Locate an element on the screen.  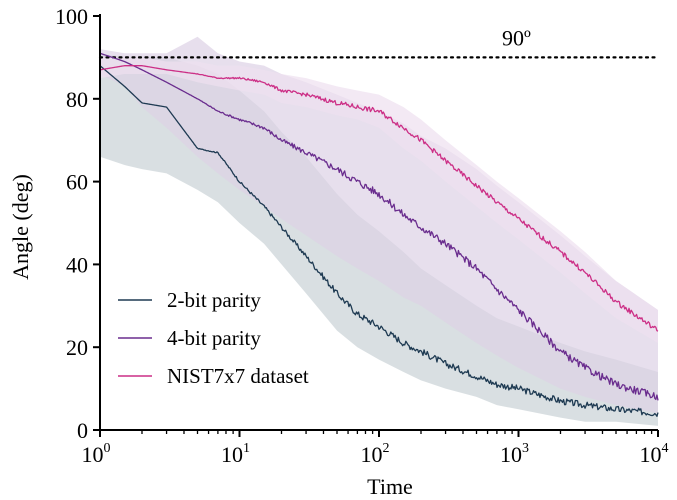
y-axis-title: Angle (deg) is located at coordinates (20, 227).